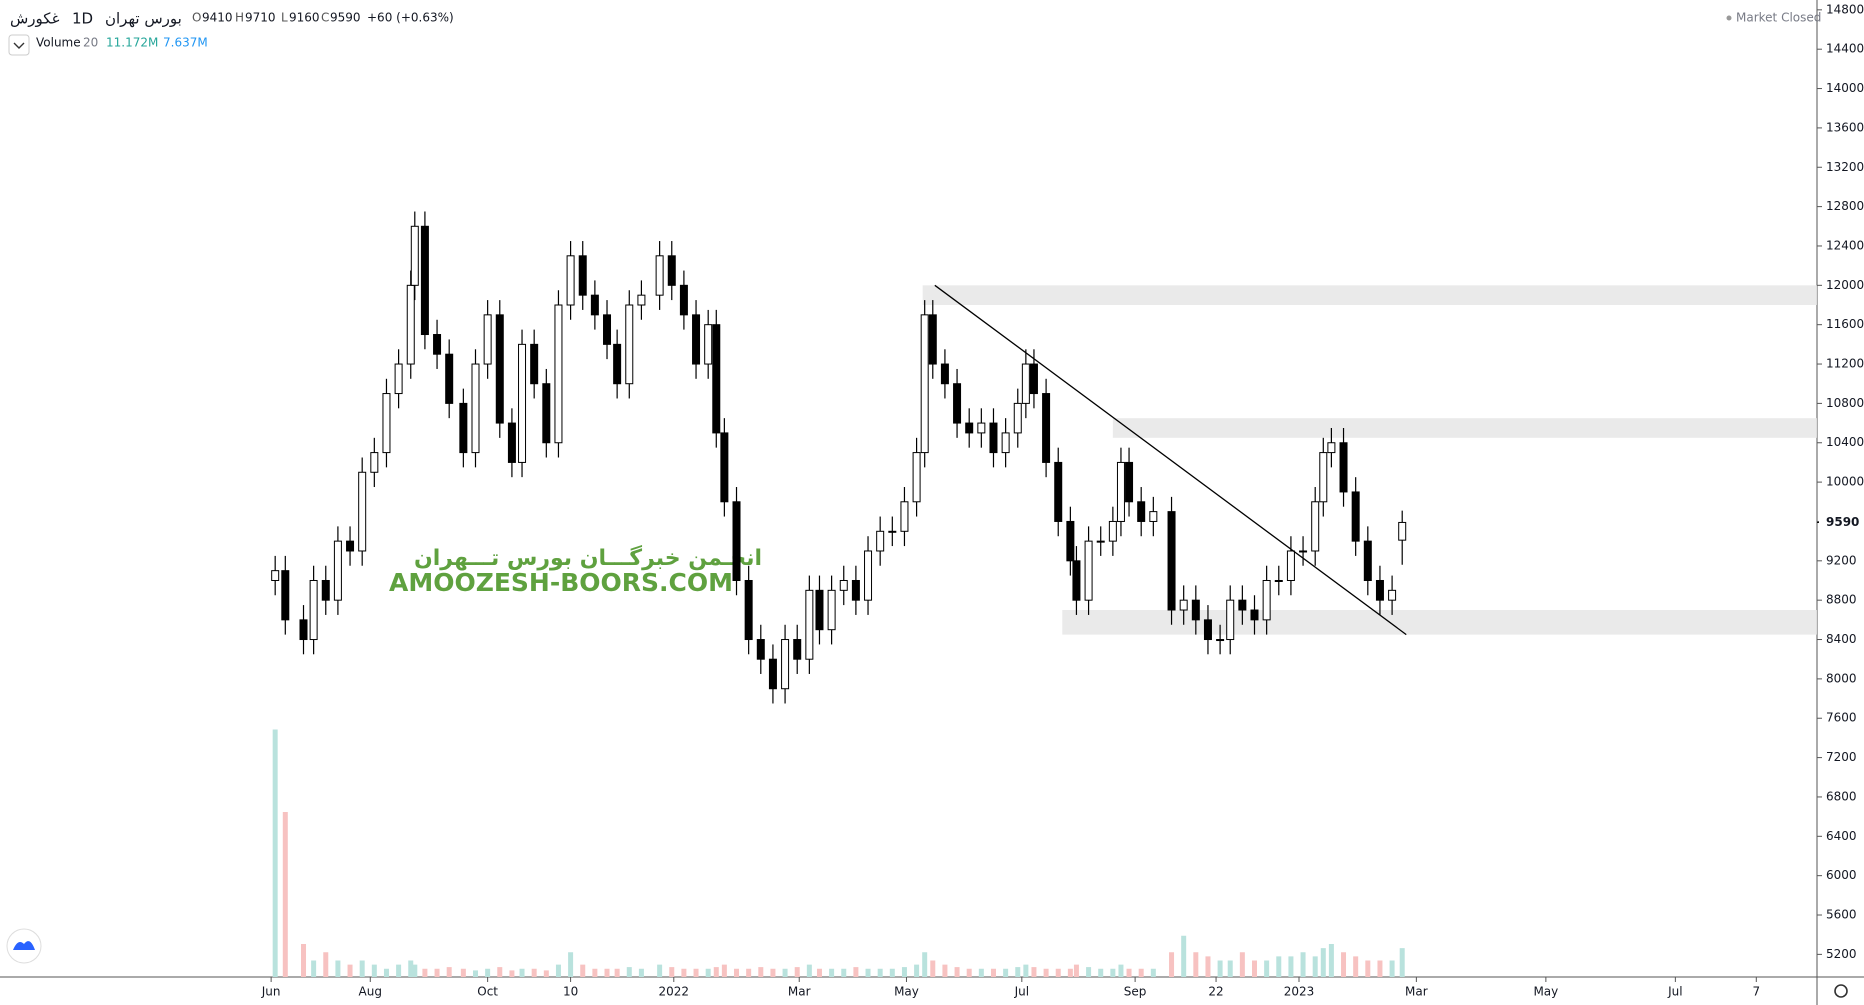 The height and width of the screenshot is (1005, 1864). What do you see at coordinates (325, 18) in the screenshot?
I see `ohlc-label: C` at bounding box center [325, 18].